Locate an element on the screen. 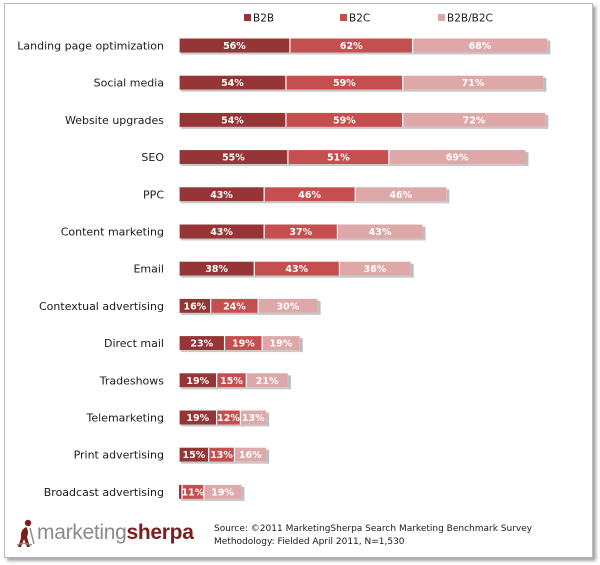 Image resolution: width=600 pixels, height=565 pixels. data-label-b2c: 43% is located at coordinates (296, 269).